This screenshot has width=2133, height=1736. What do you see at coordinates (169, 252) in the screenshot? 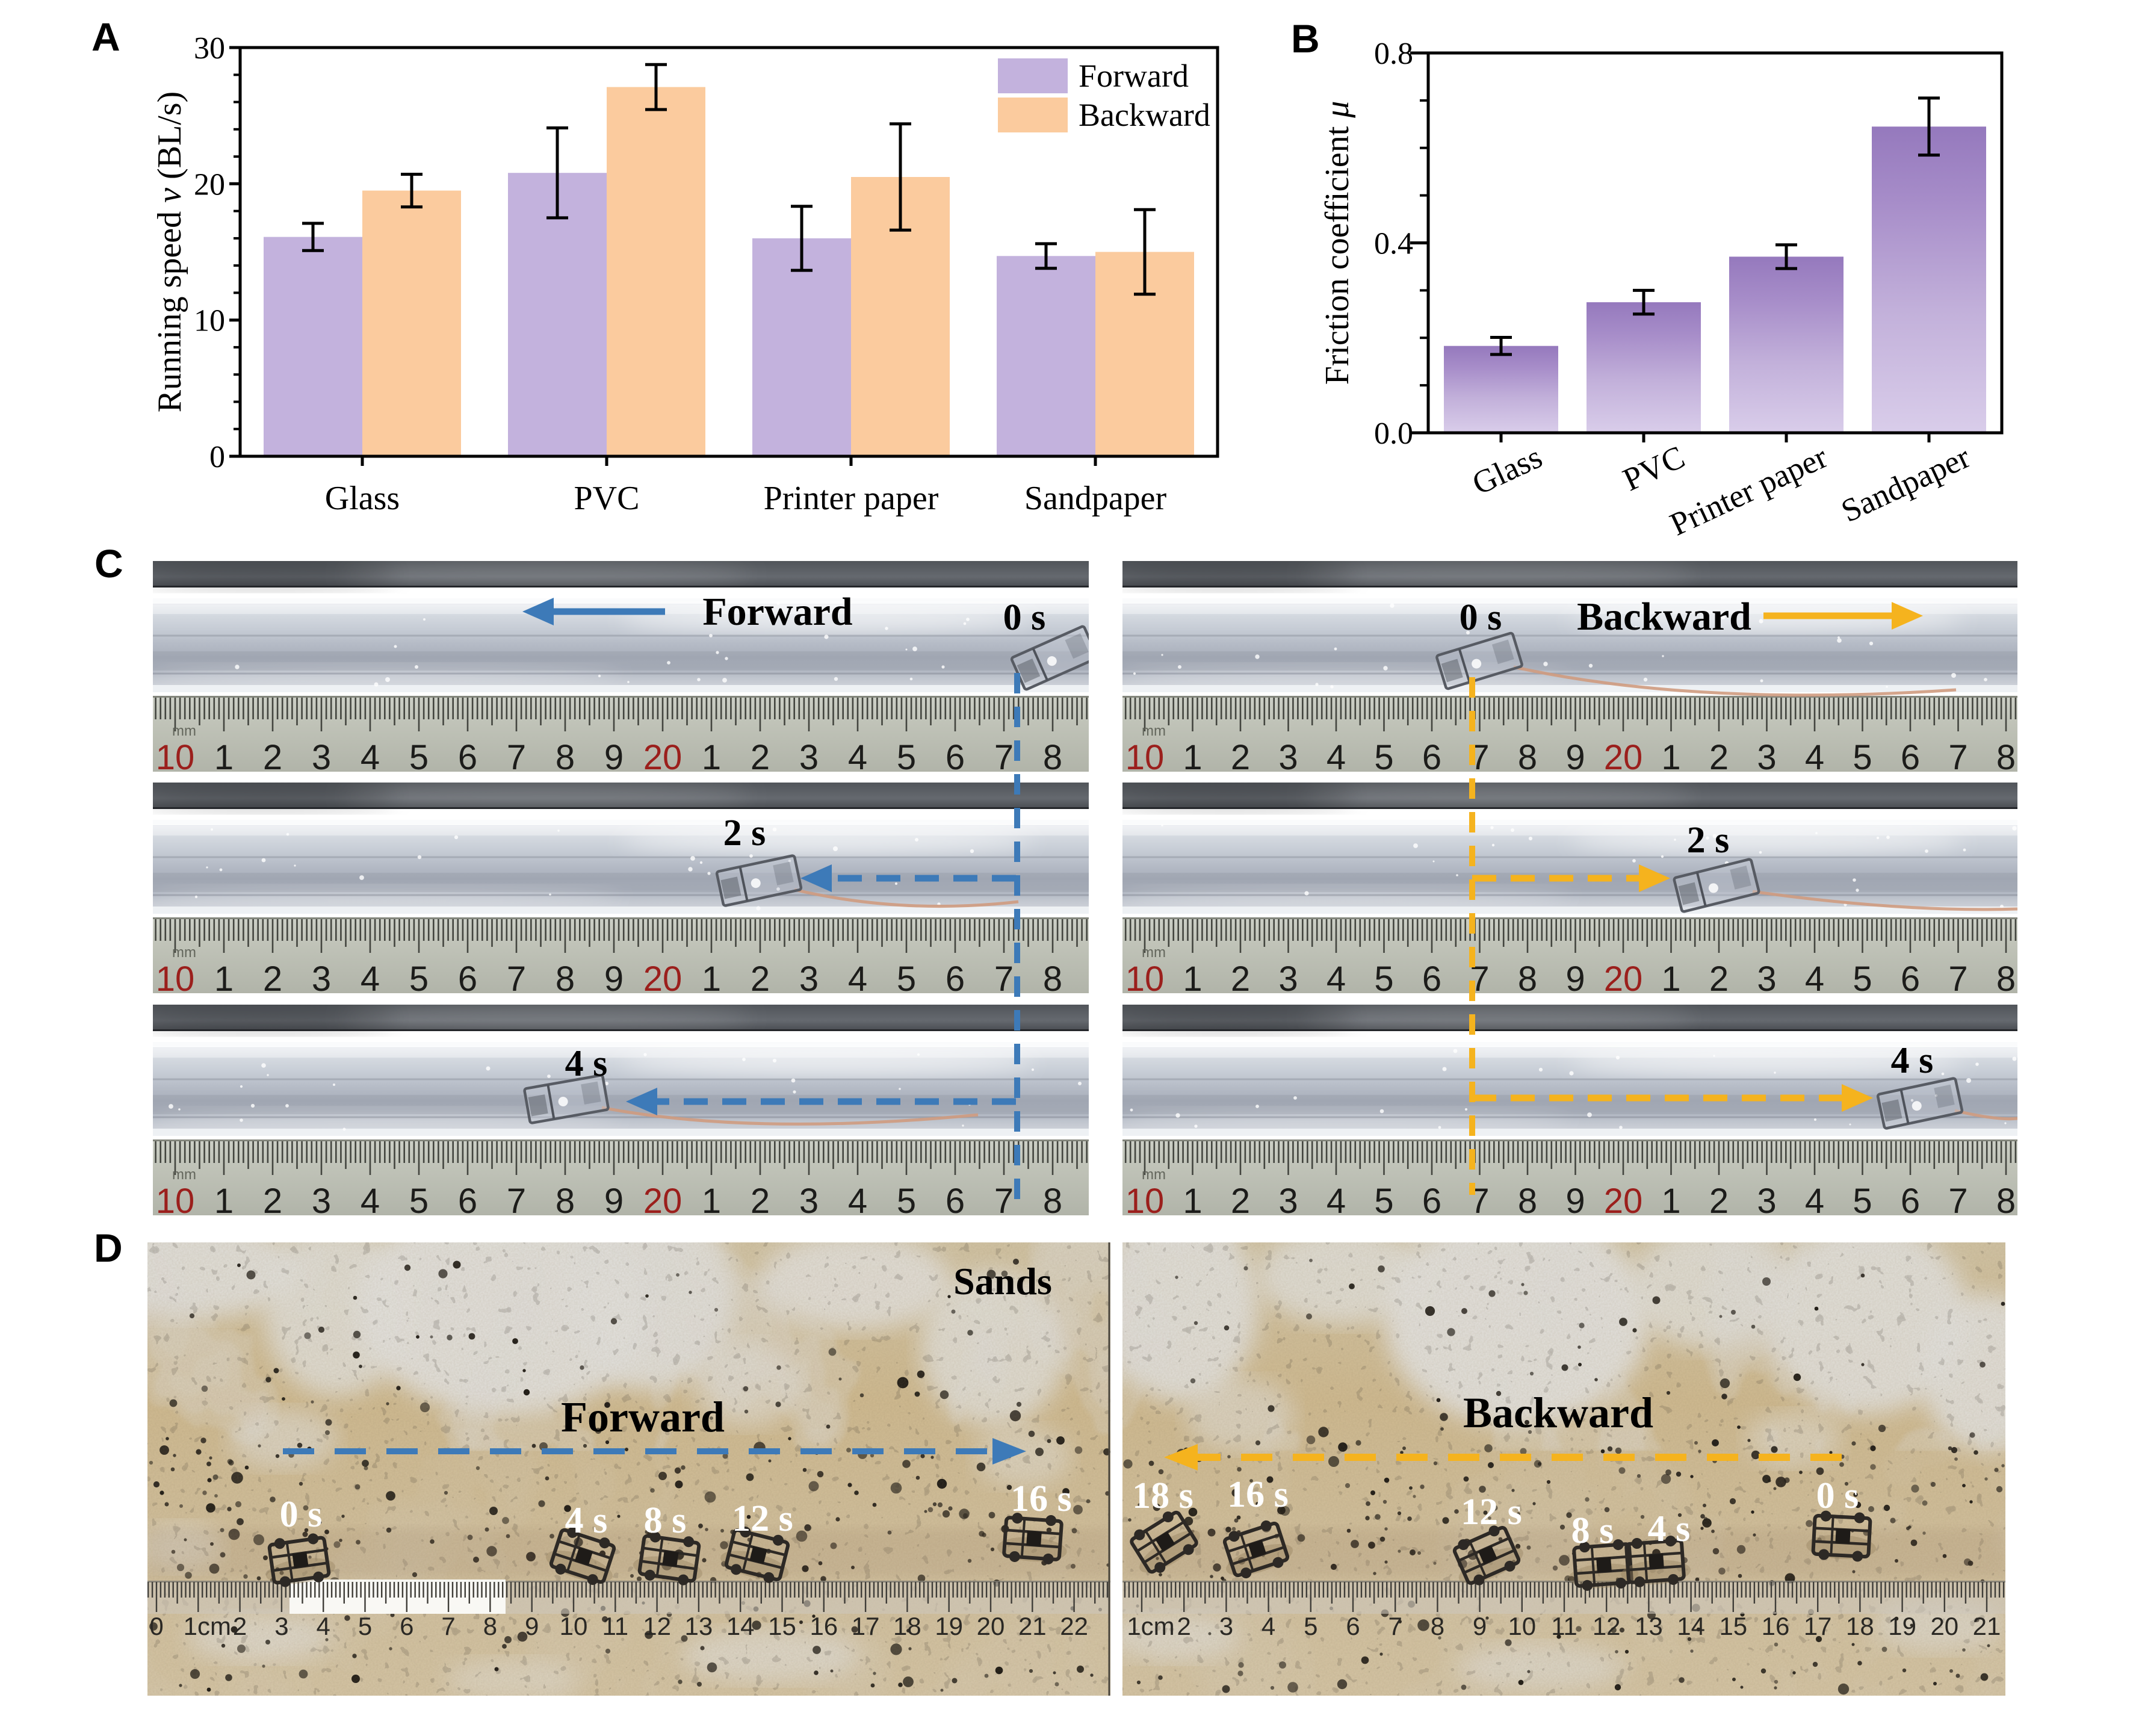
I see `svg-text: Running speed v (BL/s)` at bounding box center [169, 252].